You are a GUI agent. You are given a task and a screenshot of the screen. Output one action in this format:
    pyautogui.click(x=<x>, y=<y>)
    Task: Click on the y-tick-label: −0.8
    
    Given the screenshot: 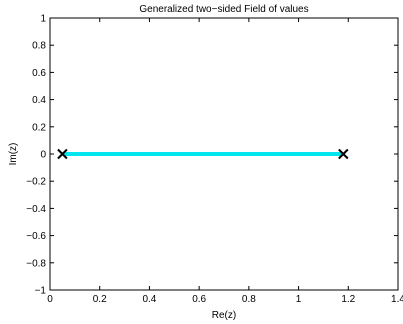 What is the action you would take?
    pyautogui.click(x=36, y=263)
    